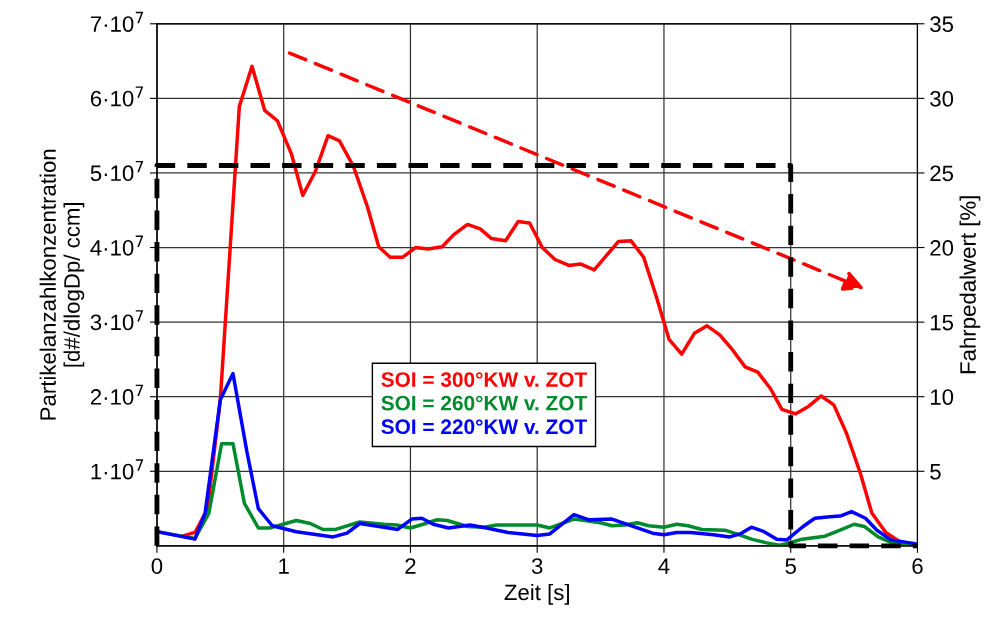 The width and height of the screenshot is (1006, 626). Describe the element at coordinates (117, 171) in the screenshot. I see `y-tick-label: 5·10$^{7}$` at that location.